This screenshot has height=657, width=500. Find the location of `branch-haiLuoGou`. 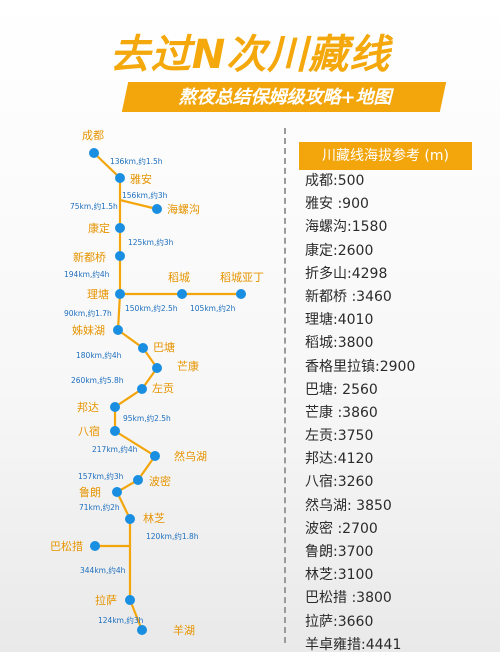

branch-haiLuoGou is located at coordinates (138, 204).